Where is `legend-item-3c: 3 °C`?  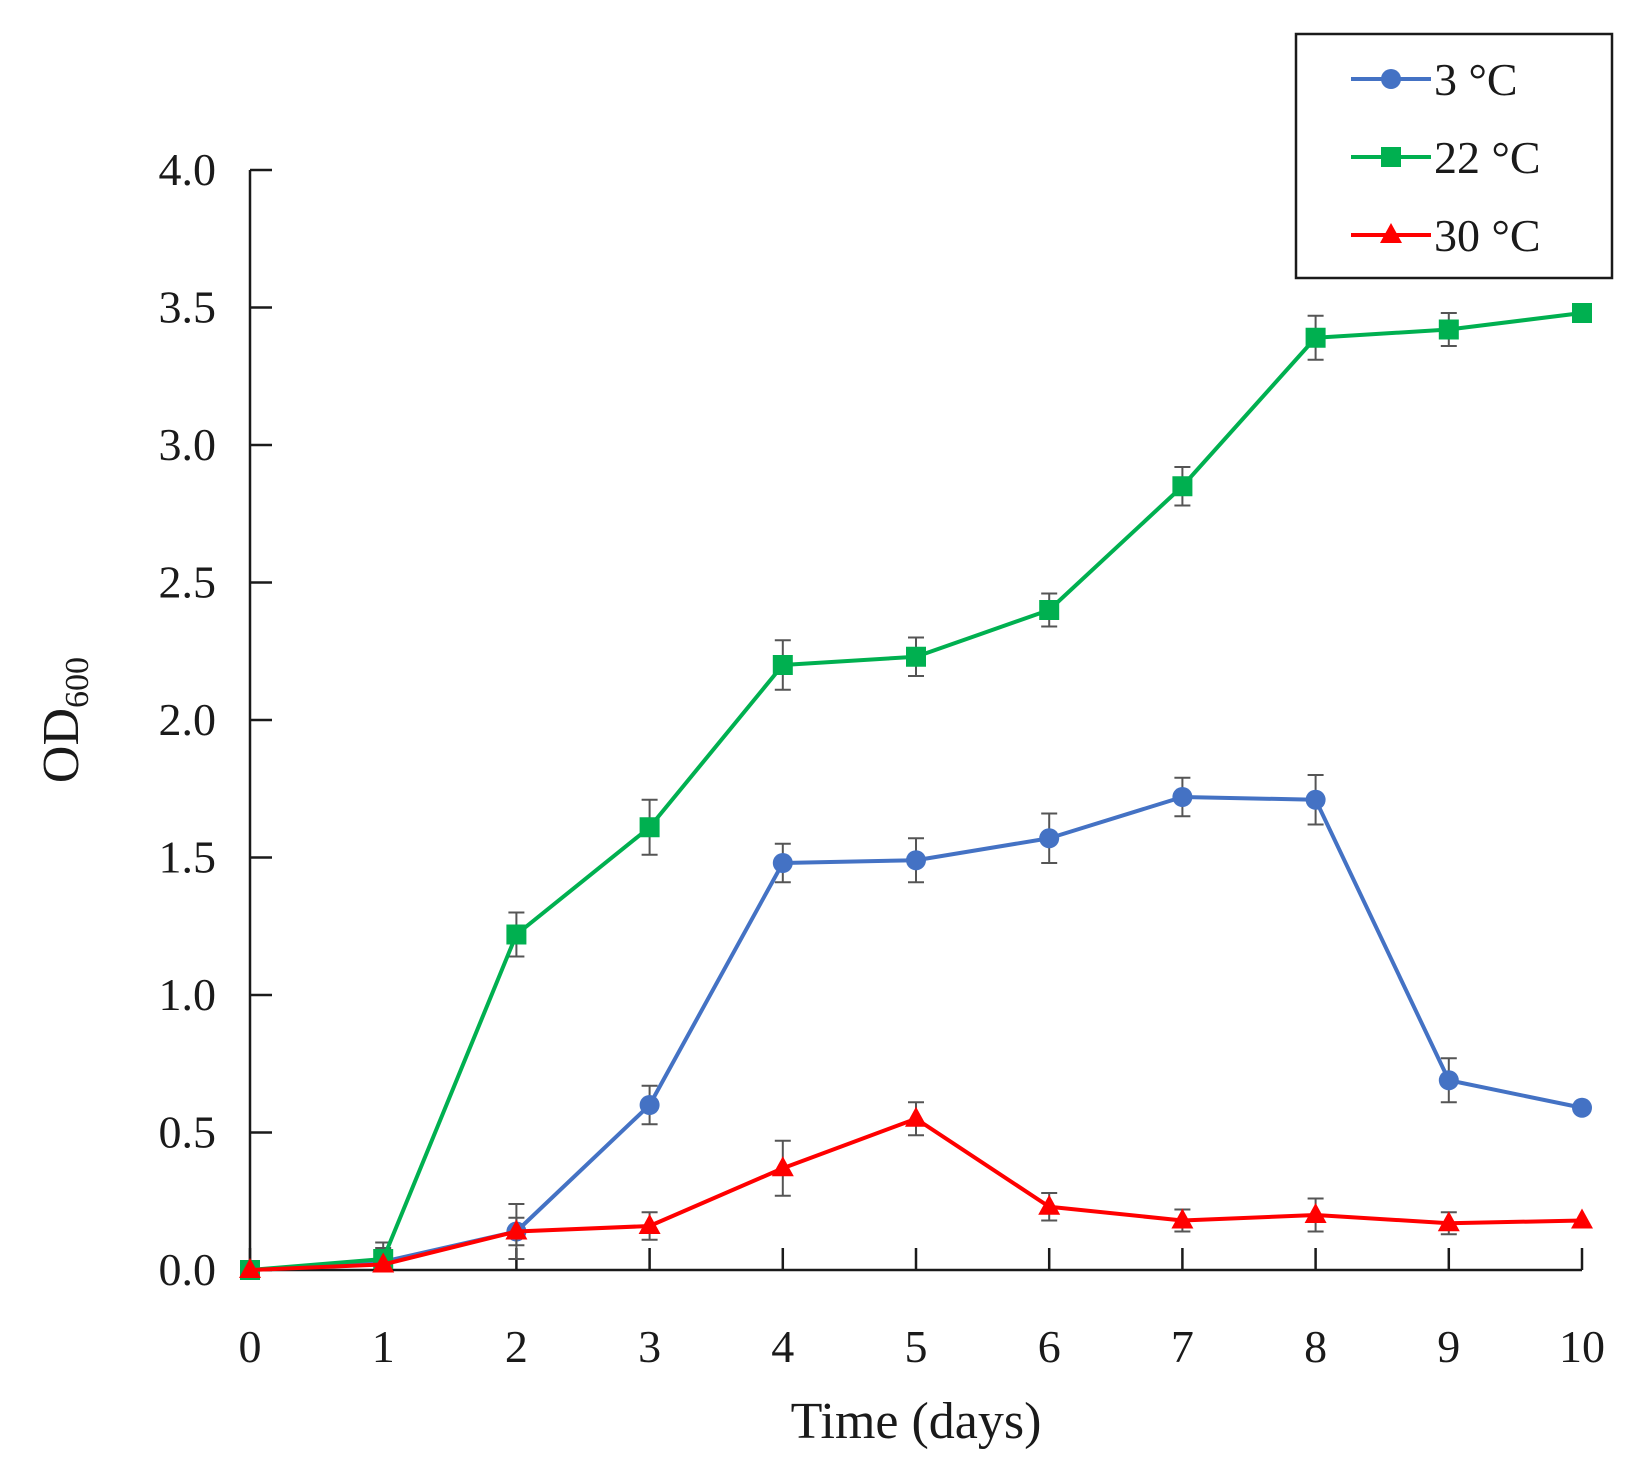
legend-item-3c: 3 °C is located at coordinates (1434, 79).